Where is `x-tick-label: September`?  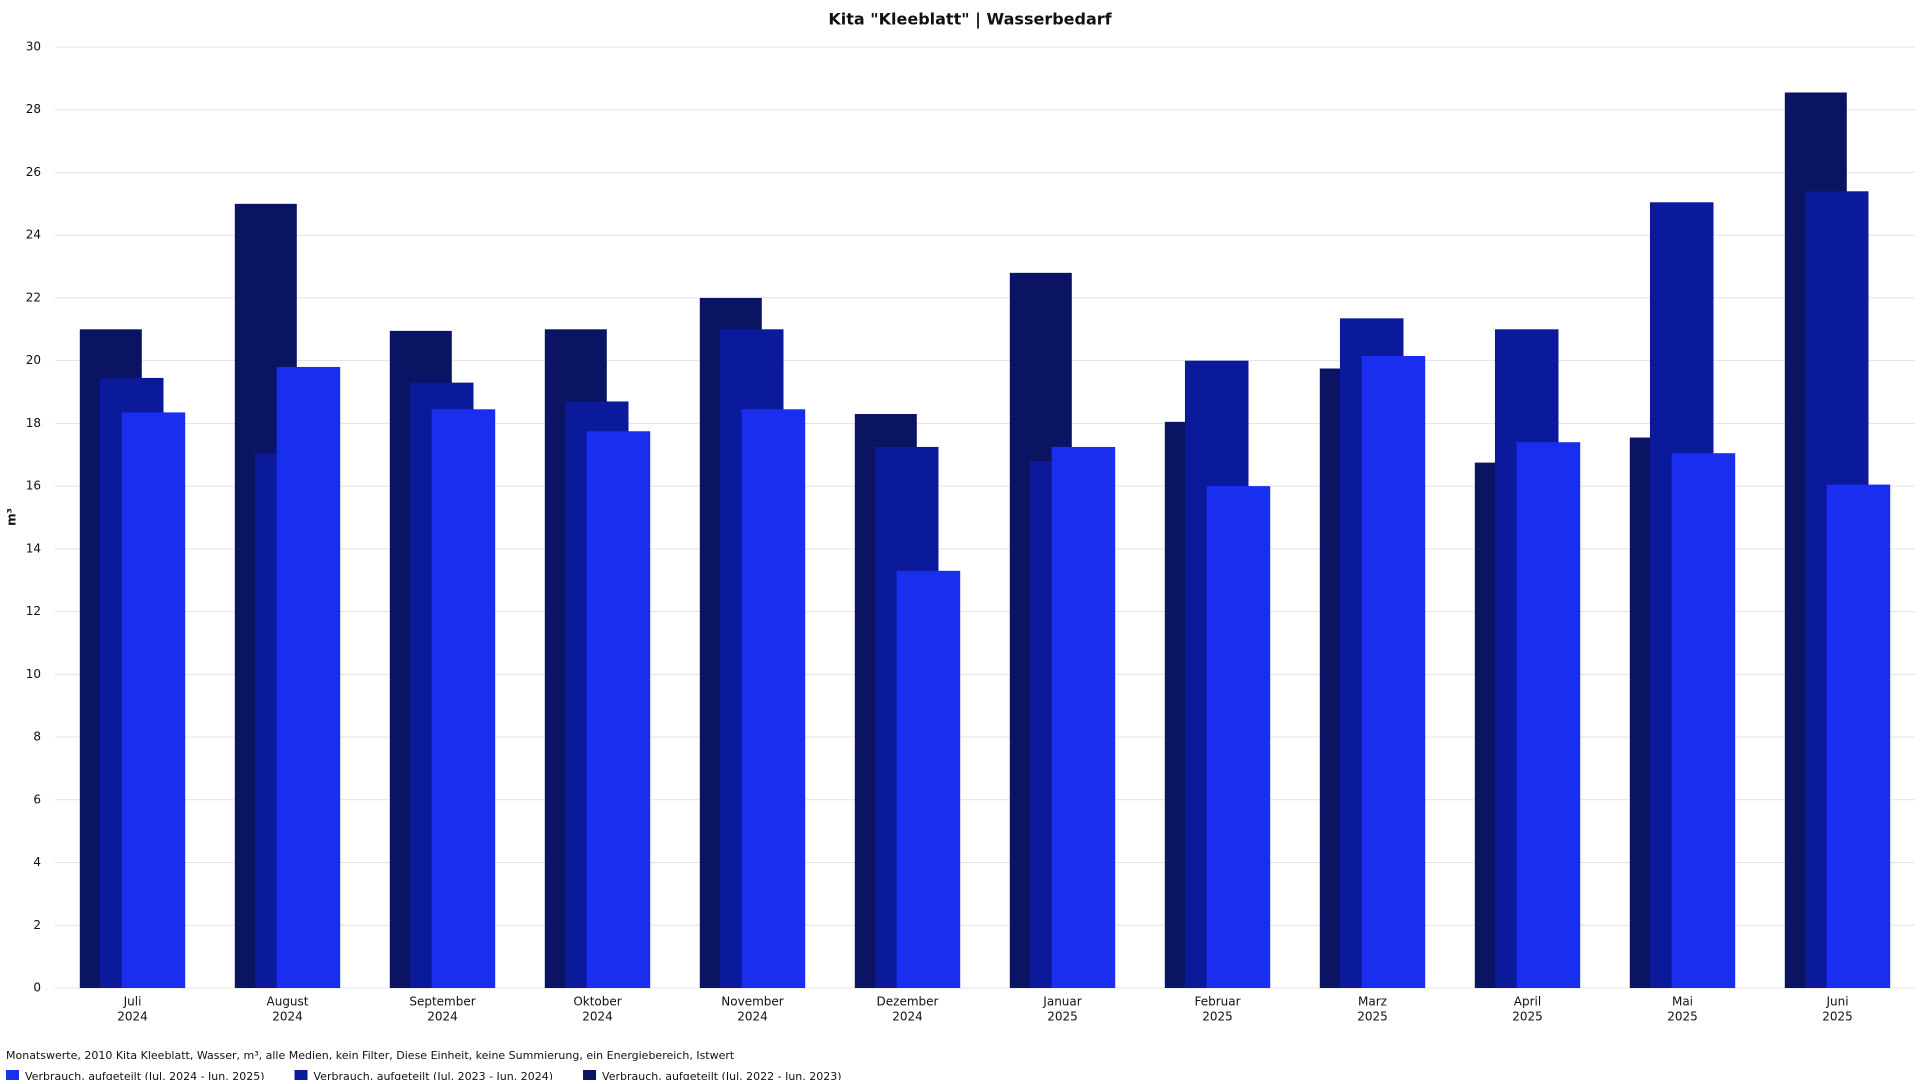 x-tick-label: September is located at coordinates (442, 1002).